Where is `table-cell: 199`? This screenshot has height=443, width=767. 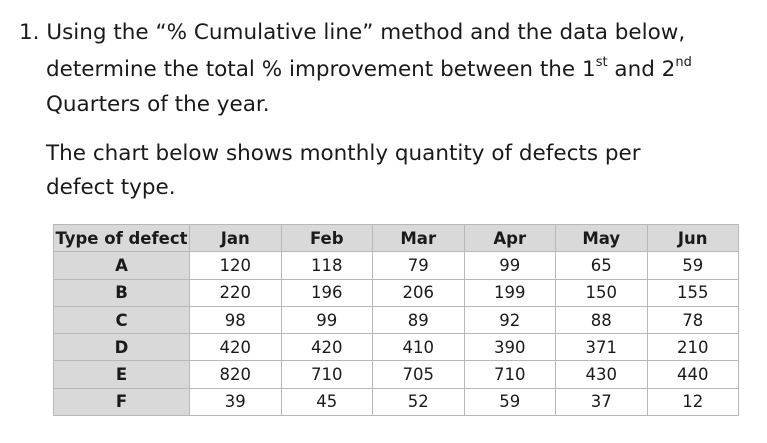
table-cell: 199 is located at coordinates (509, 292).